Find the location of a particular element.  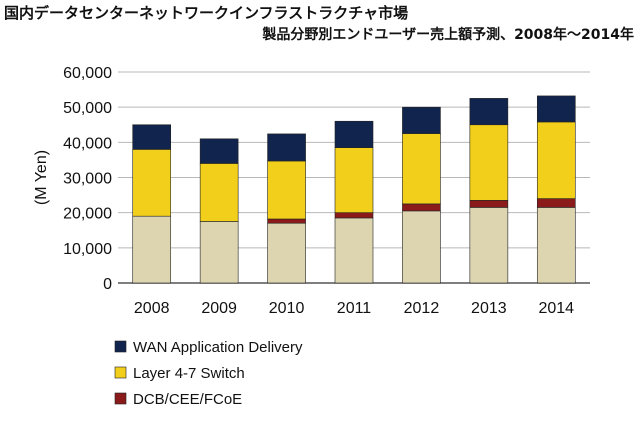

y-tick-label: 60,000 is located at coordinates (87, 73).